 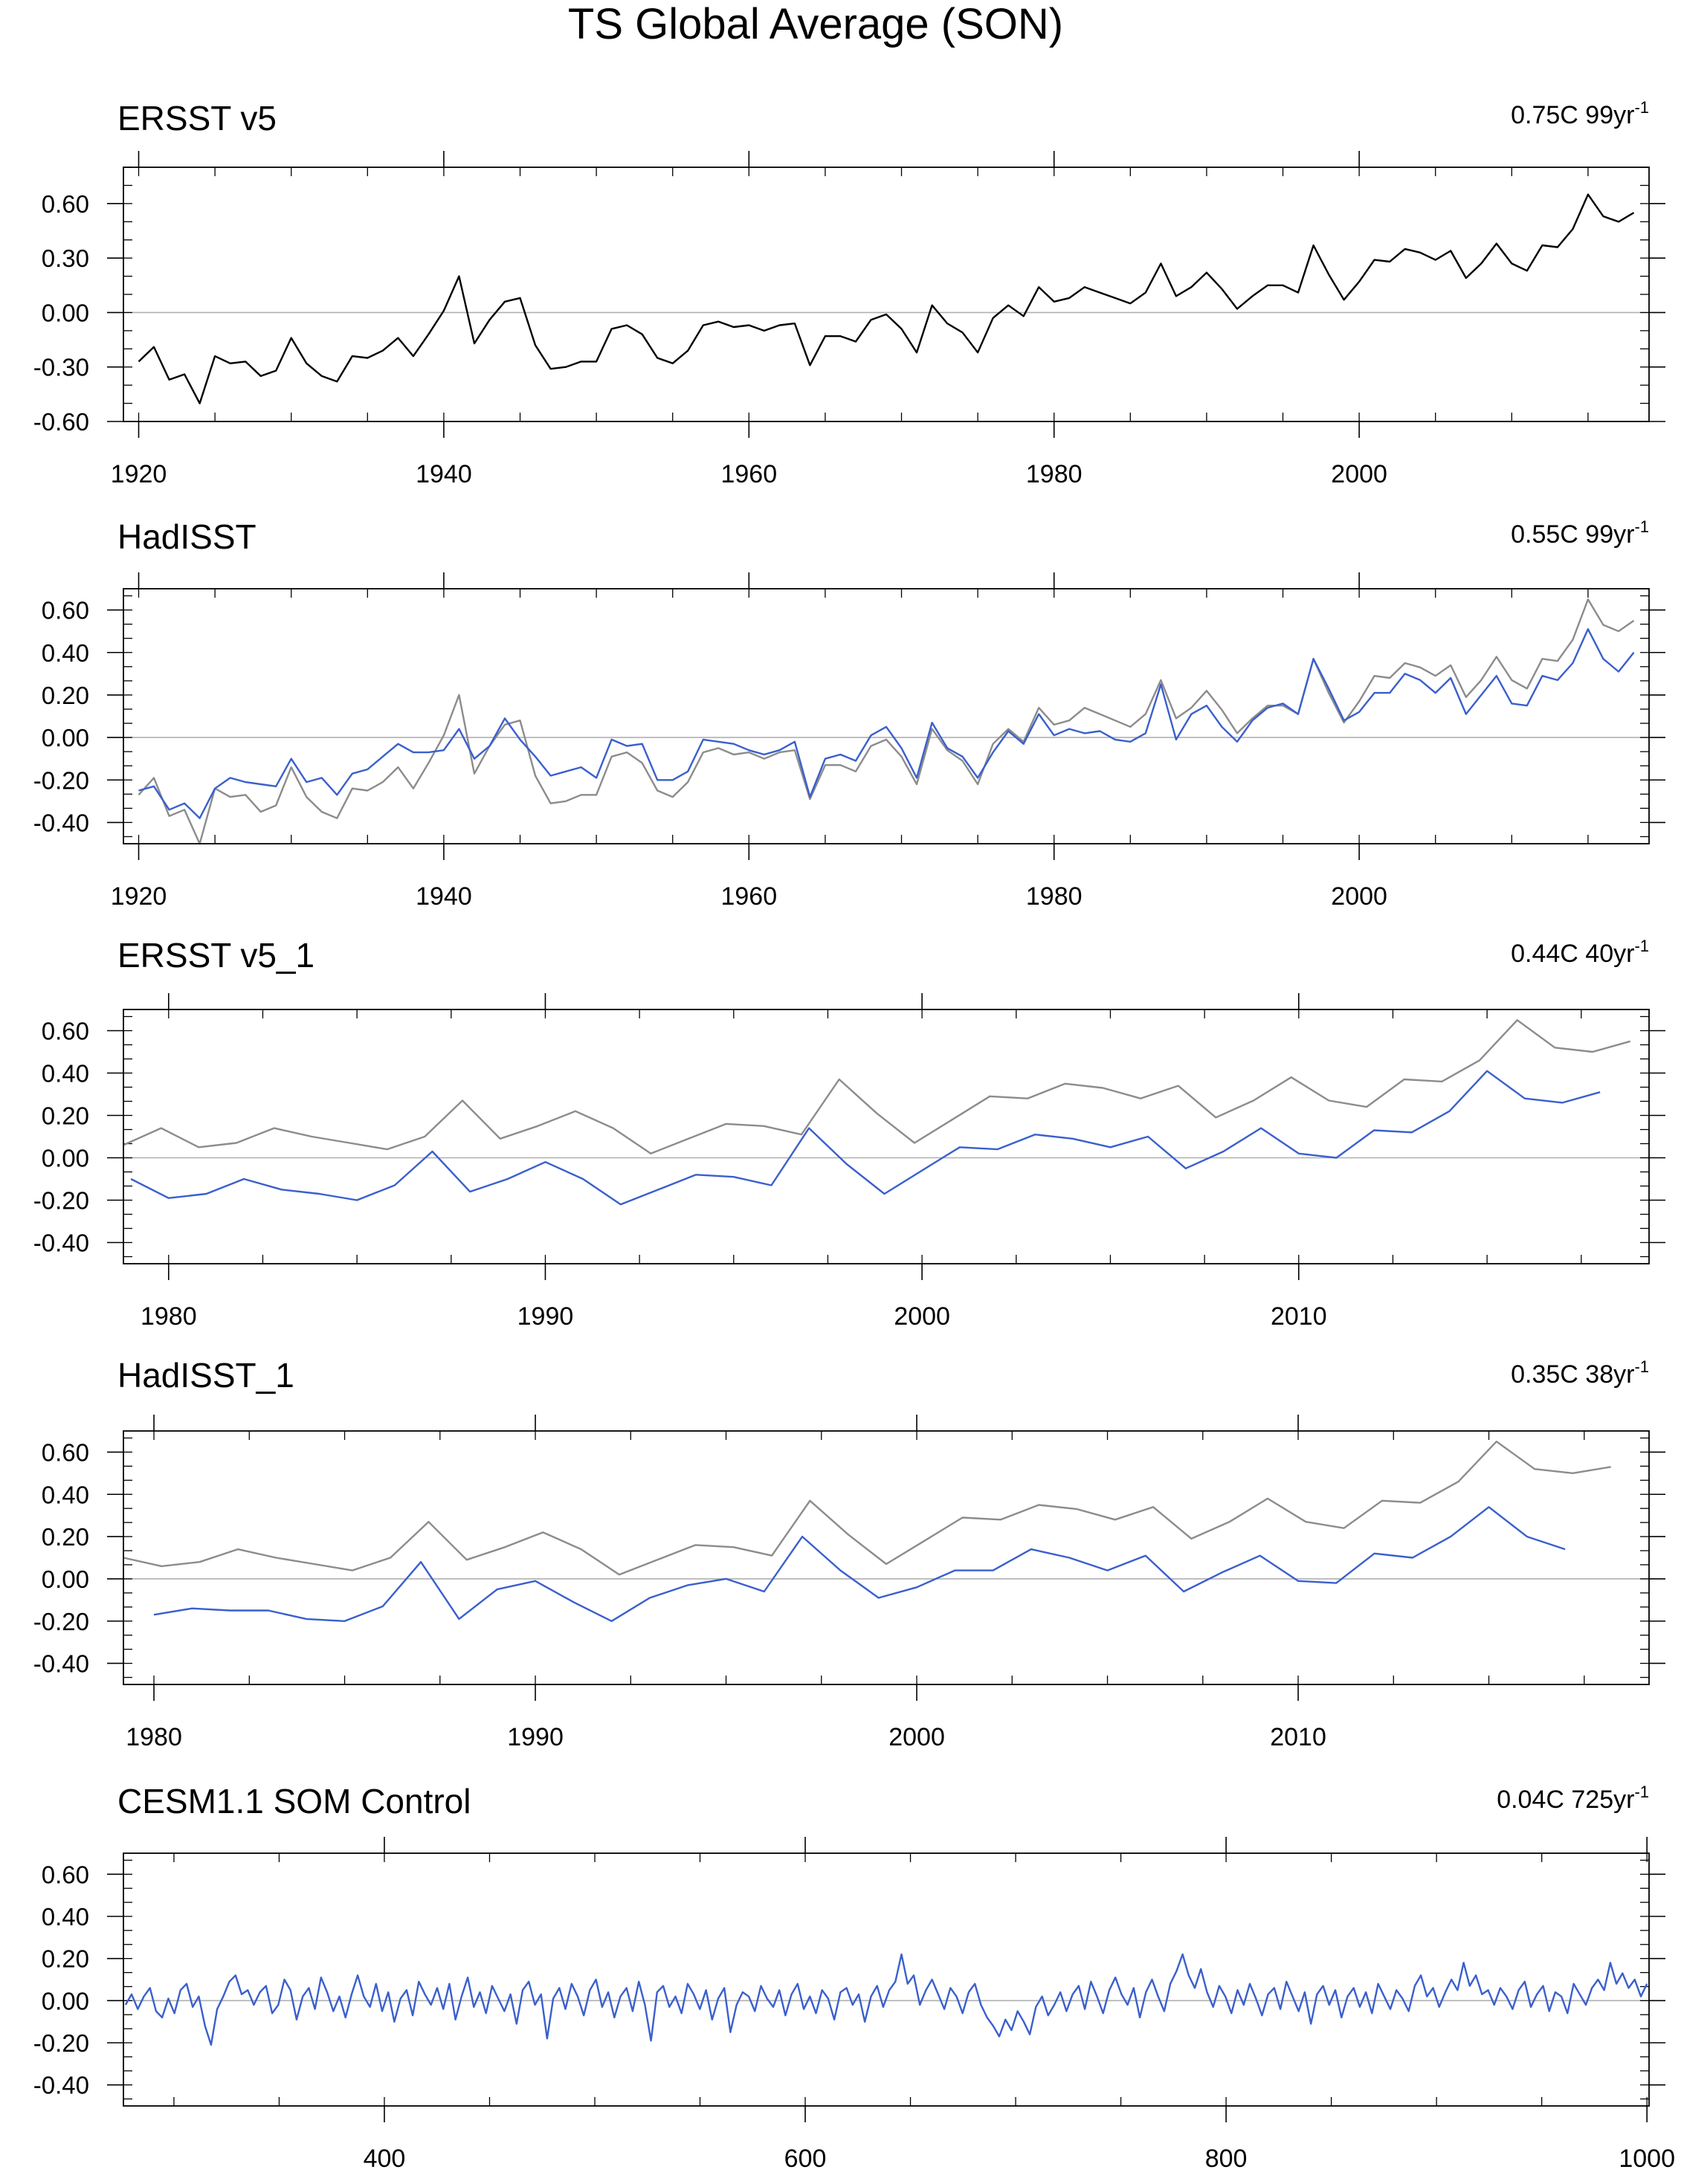 What do you see at coordinates (294, 1801) in the screenshot?
I see `panel-title: CESM1.1 SOM Control` at bounding box center [294, 1801].